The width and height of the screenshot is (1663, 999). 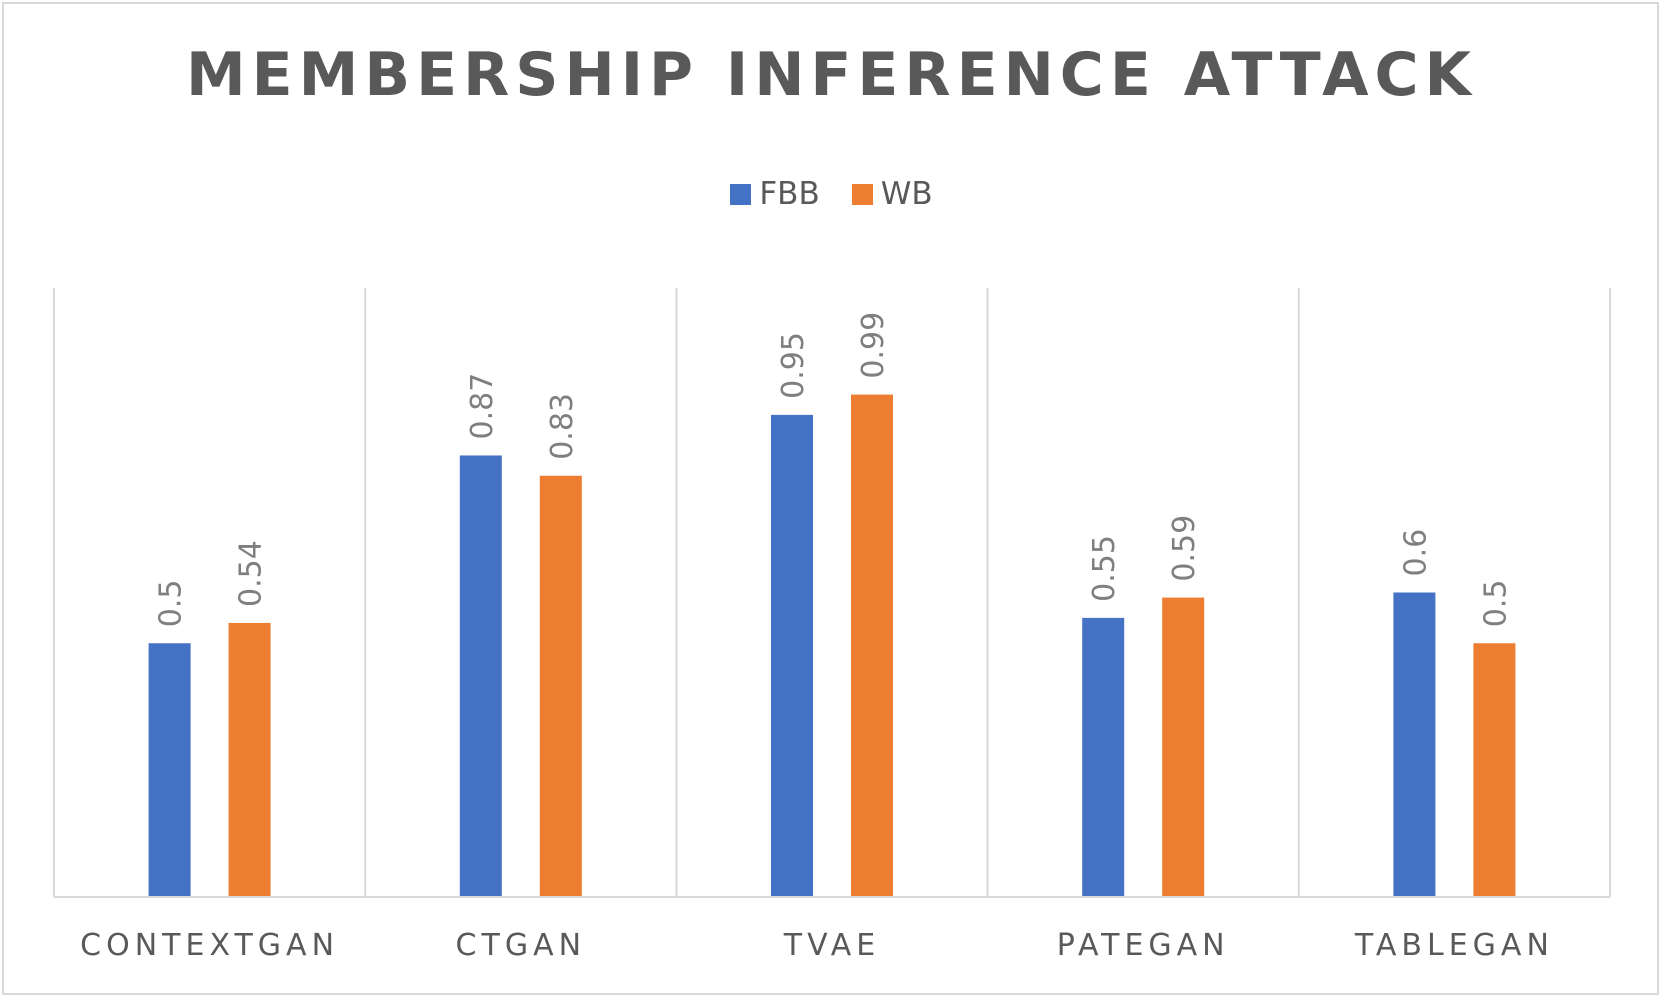 What do you see at coordinates (831, 194) in the screenshot?
I see `chart-legend: FBB WB` at bounding box center [831, 194].